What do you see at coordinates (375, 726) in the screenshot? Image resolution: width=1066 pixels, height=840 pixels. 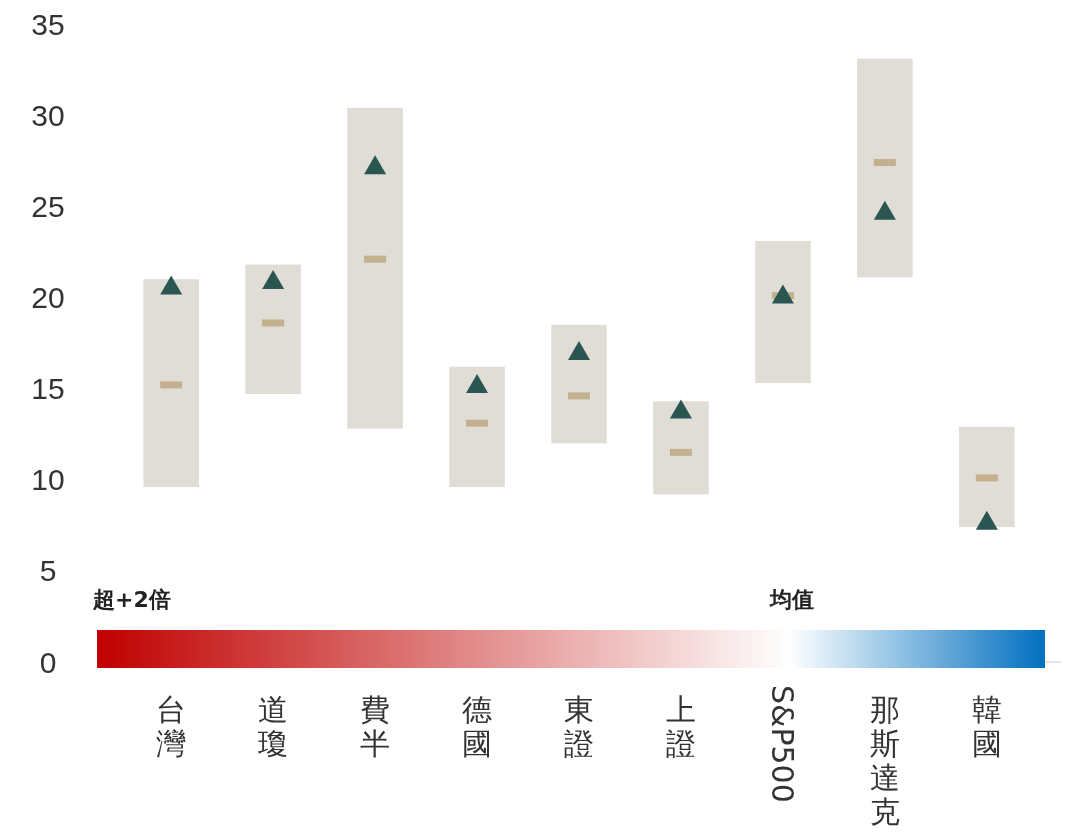 I see `x-tick-label: 費半` at bounding box center [375, 726].